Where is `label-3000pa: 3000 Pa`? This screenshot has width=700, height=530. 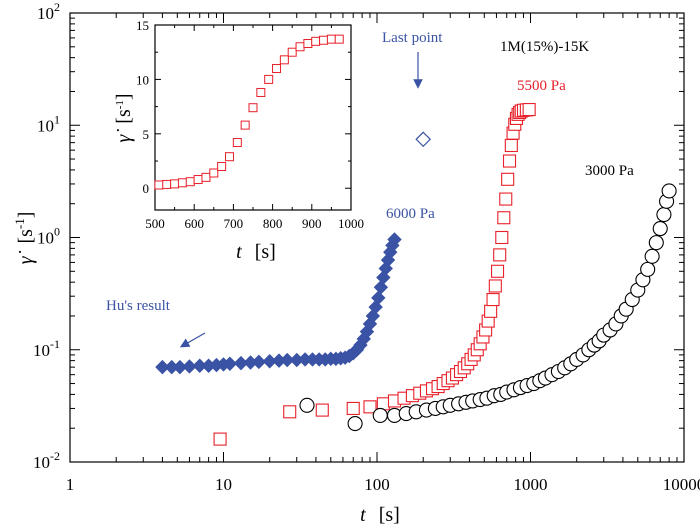 label-3000pa: 3000 Pa is located at coordinates (609, 171).